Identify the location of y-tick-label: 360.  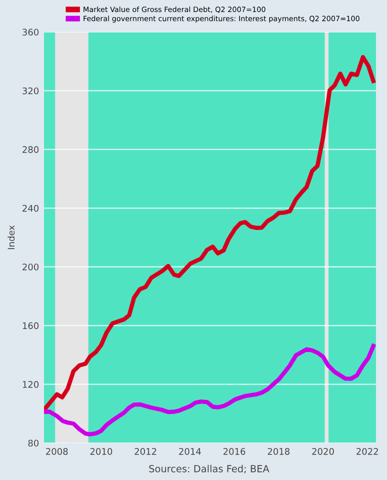
(30, 32).